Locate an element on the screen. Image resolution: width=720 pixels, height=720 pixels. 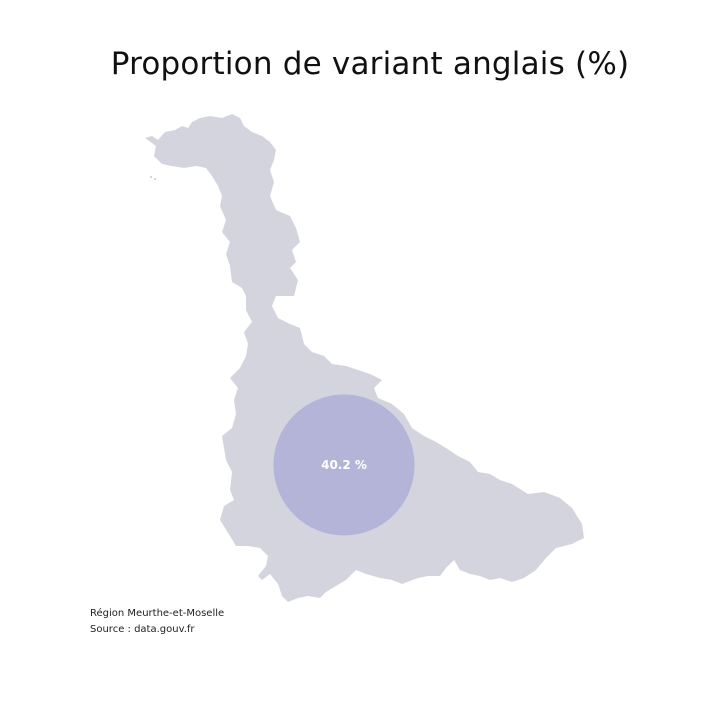
value-bubble is located at coordinates (344, 465).